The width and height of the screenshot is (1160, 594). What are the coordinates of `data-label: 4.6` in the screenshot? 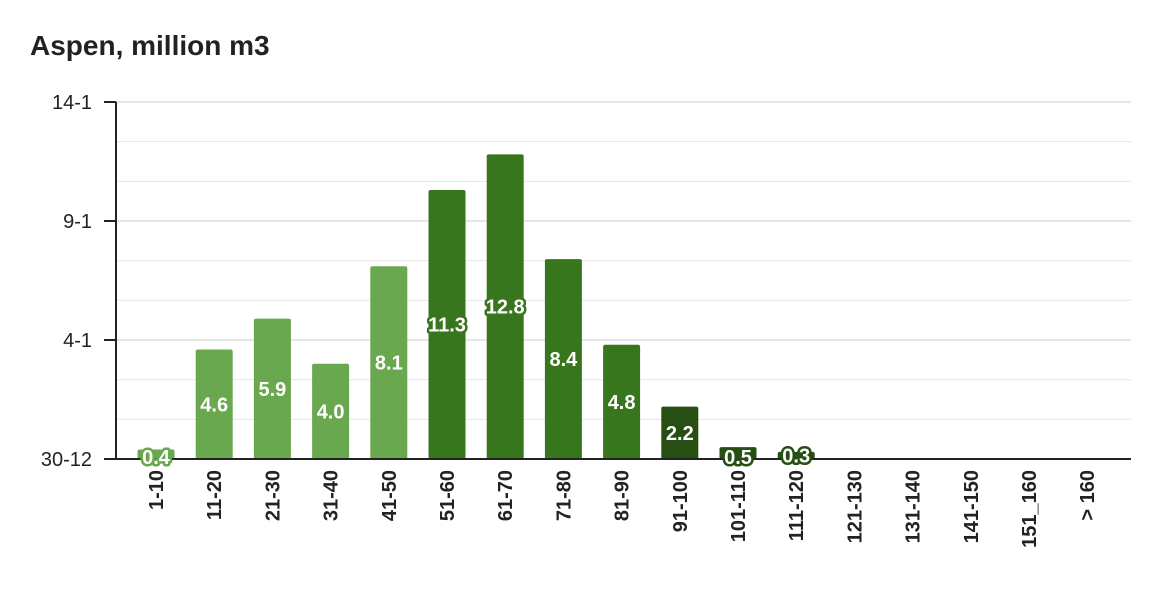 It's located at (214, 405).